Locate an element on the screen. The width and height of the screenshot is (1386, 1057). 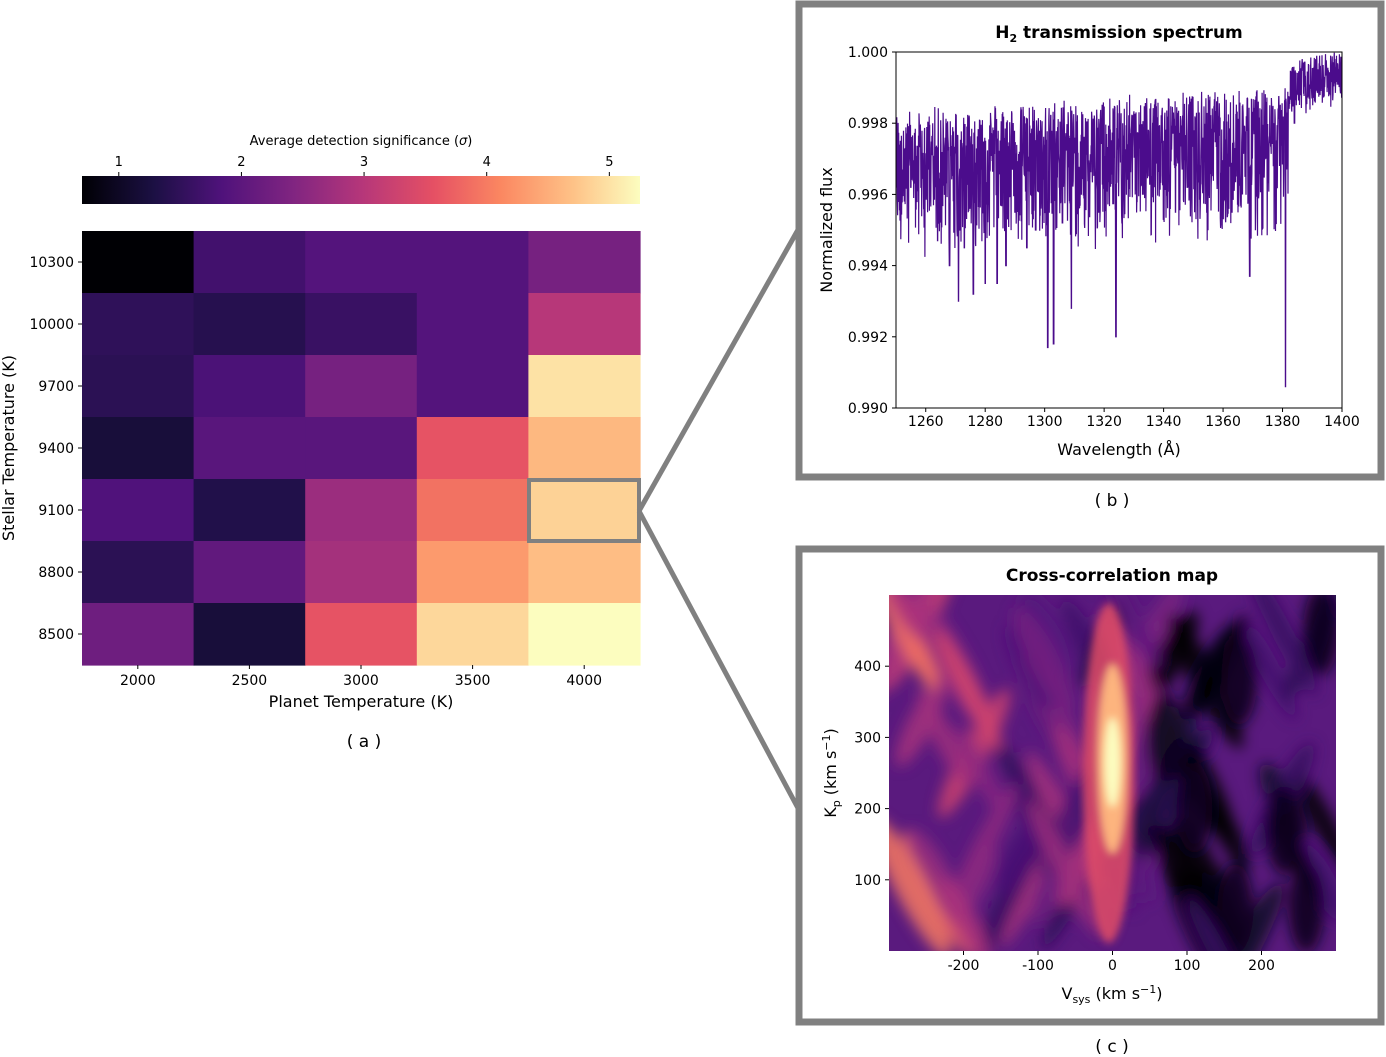
ccmap-x-tick-label: -100 is located at coordinates (1038, 966).